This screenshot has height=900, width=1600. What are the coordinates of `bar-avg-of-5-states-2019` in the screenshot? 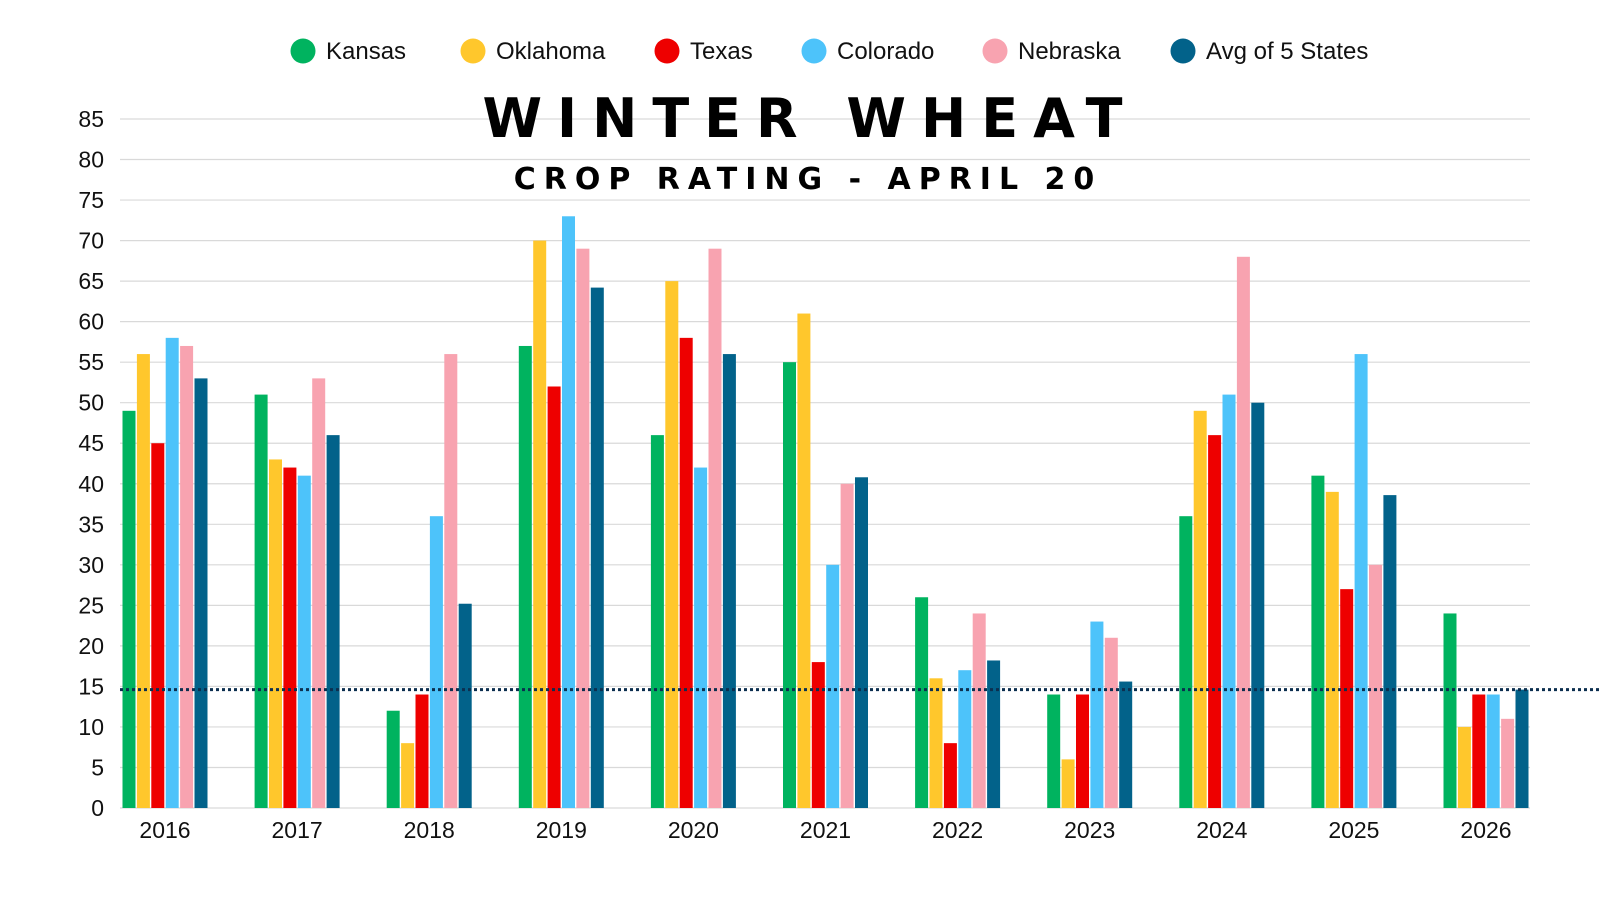 It's located at (597, 547).